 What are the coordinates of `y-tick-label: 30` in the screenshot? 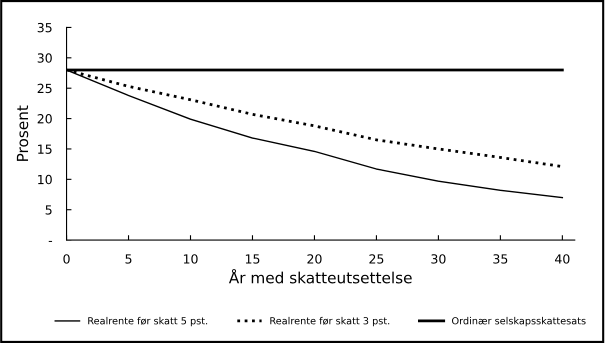 It's located at (45, 58).